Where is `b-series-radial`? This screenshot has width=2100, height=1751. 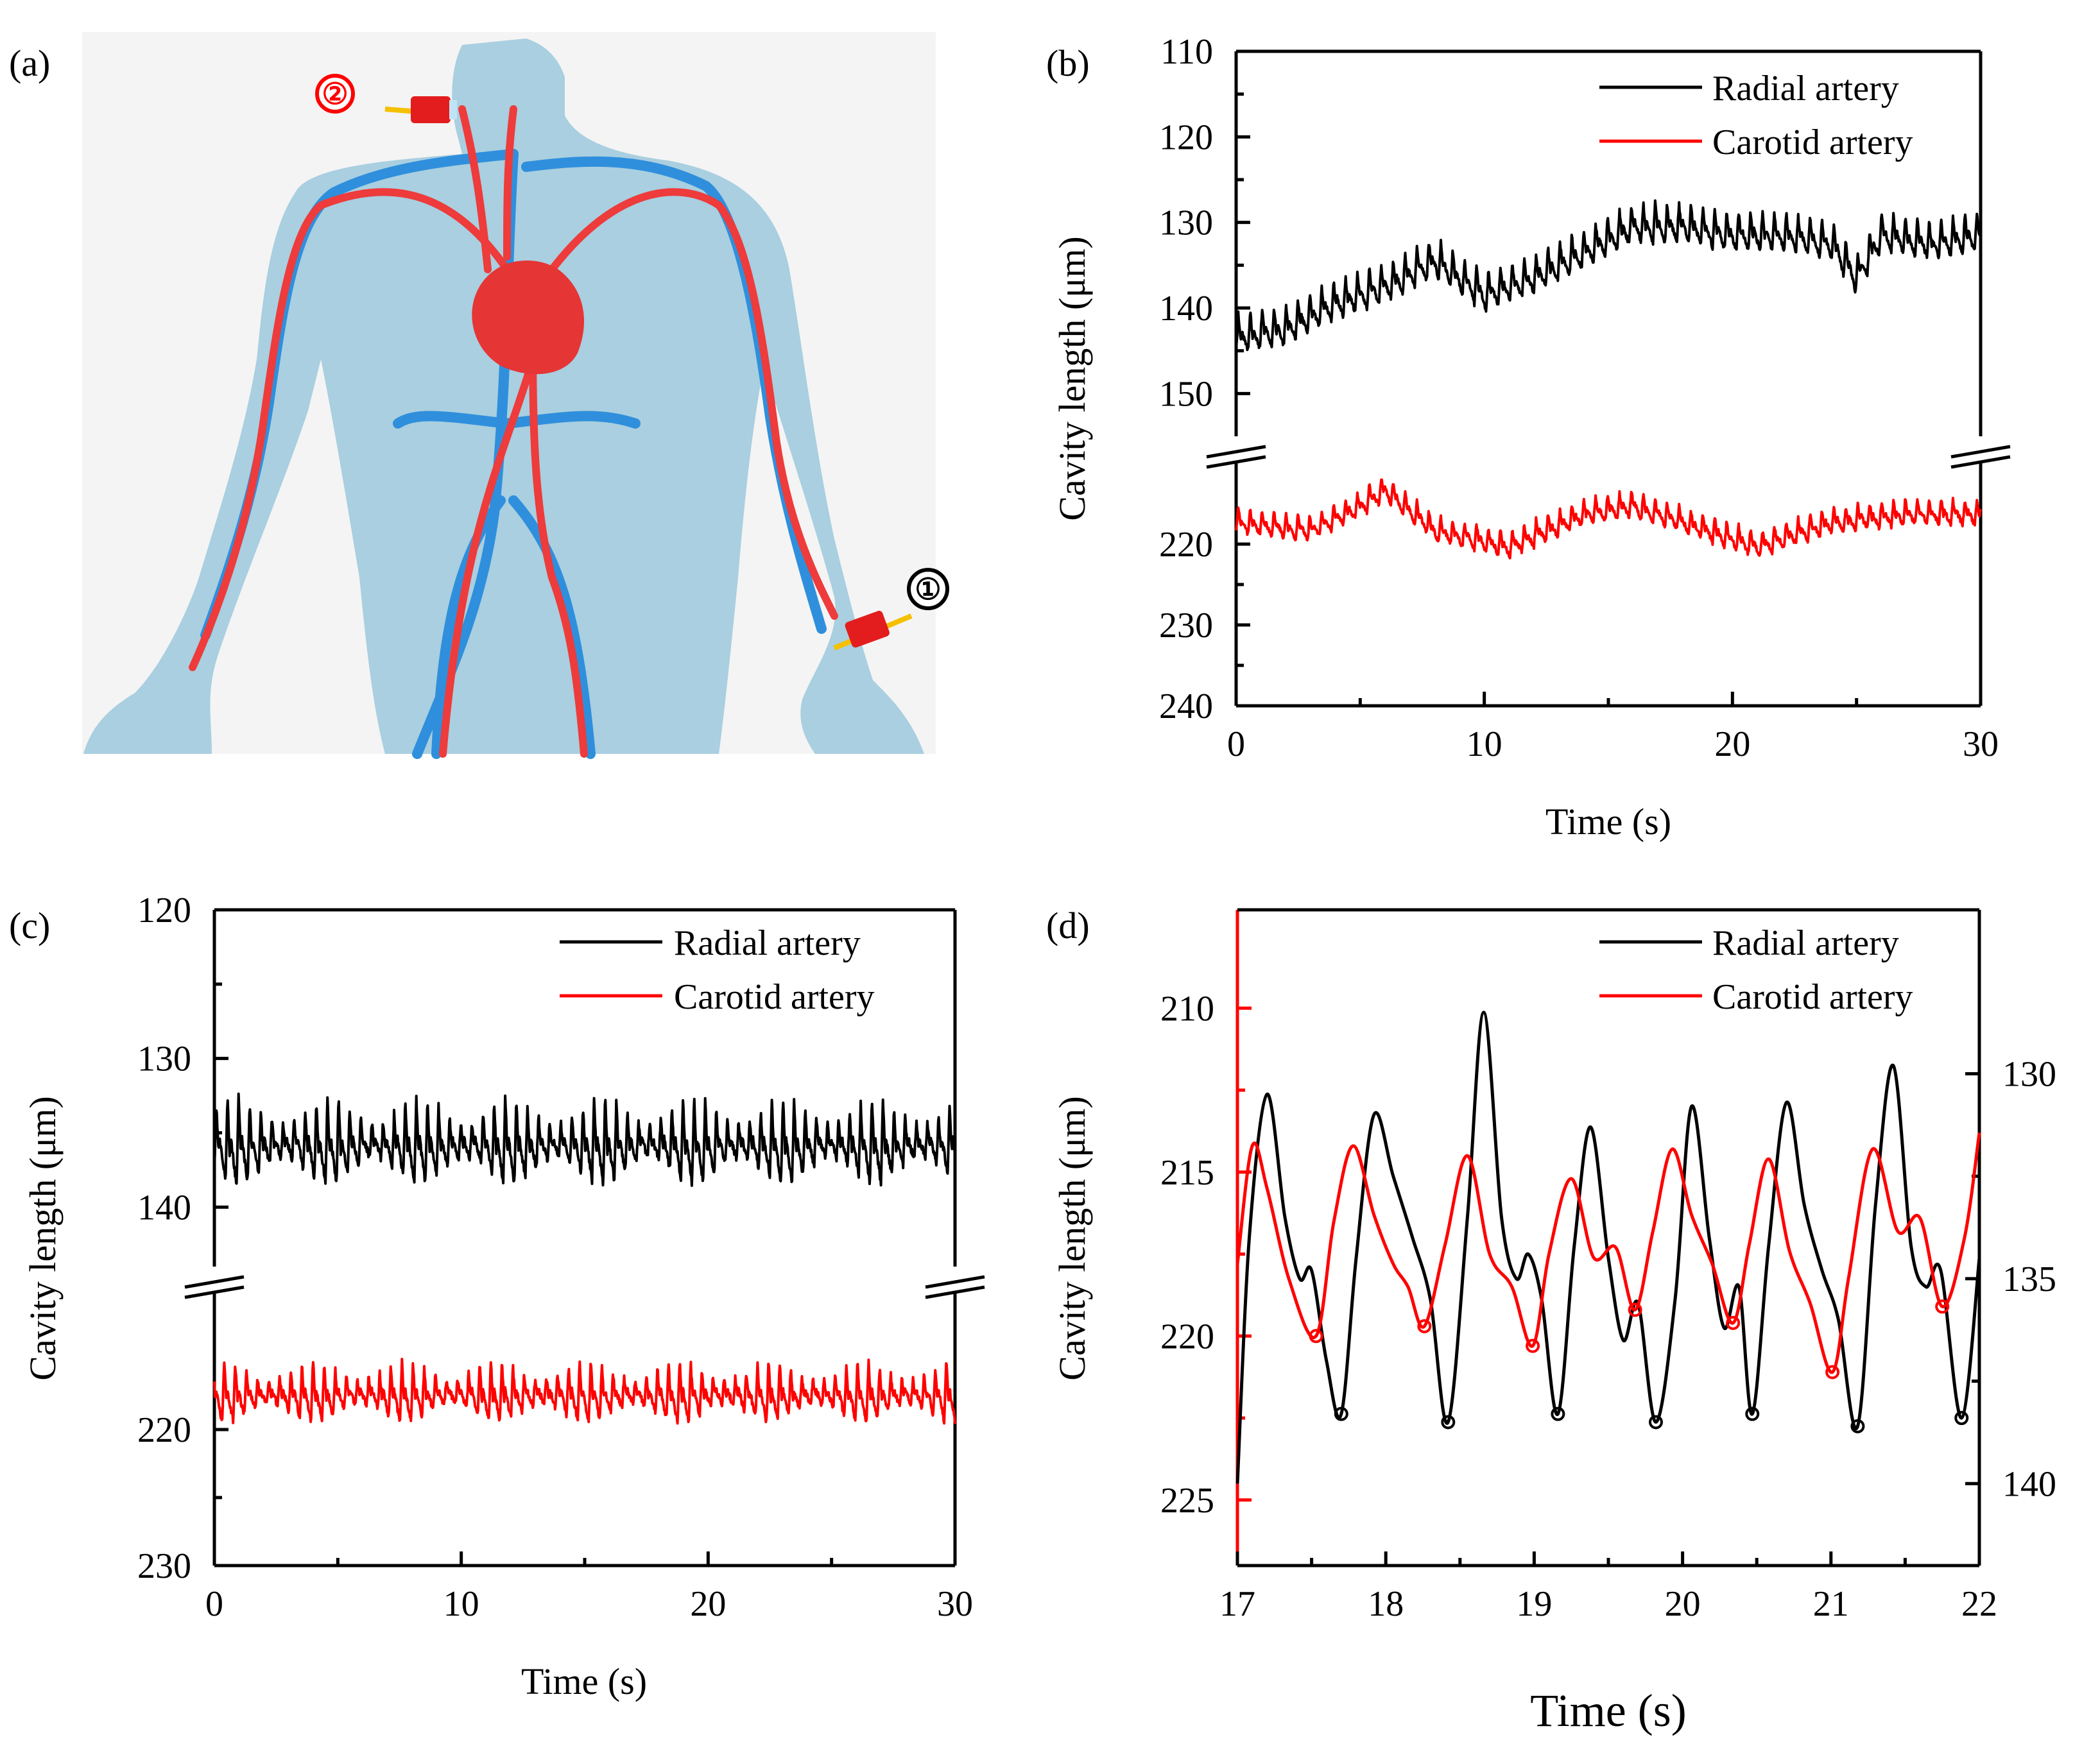 b-series-radial is located at coordinates (1608, 275).